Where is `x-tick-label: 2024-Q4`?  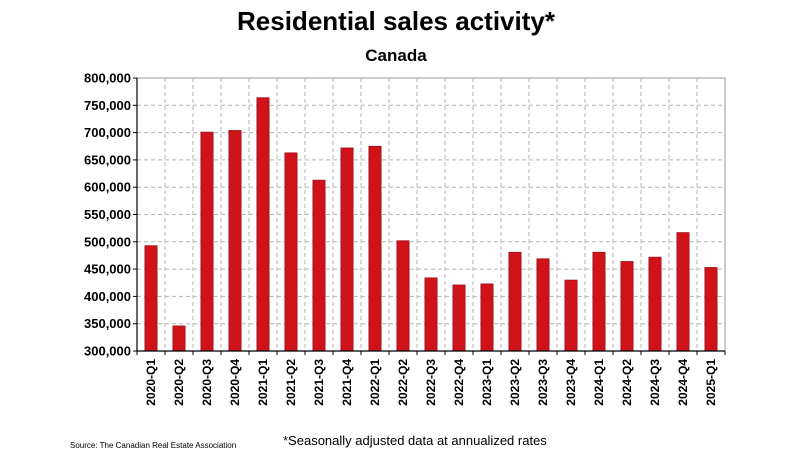 x-tick-label: 2024-Q4 is located at coordinates (683, 382).